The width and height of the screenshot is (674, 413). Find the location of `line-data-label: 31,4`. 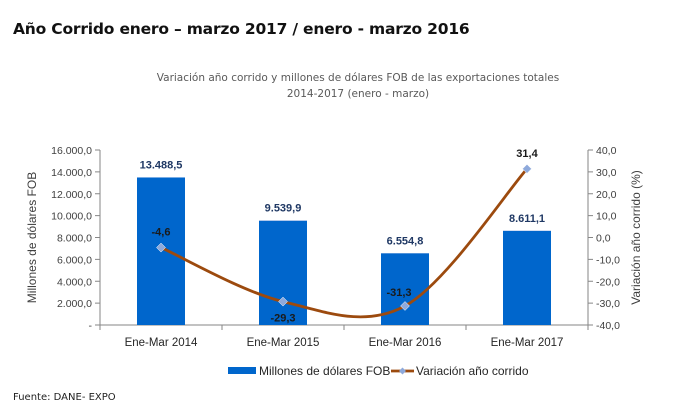

line-data-label: 31,4 is located at coordinates (527, 154).